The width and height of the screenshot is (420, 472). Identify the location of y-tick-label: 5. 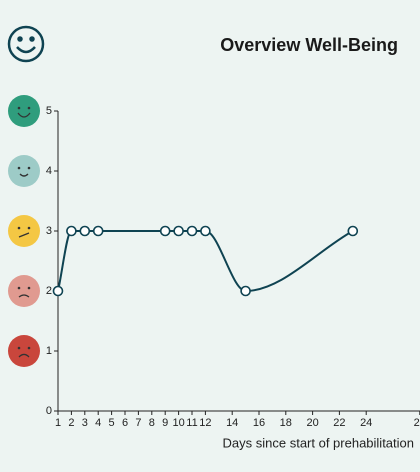
(49, 111).